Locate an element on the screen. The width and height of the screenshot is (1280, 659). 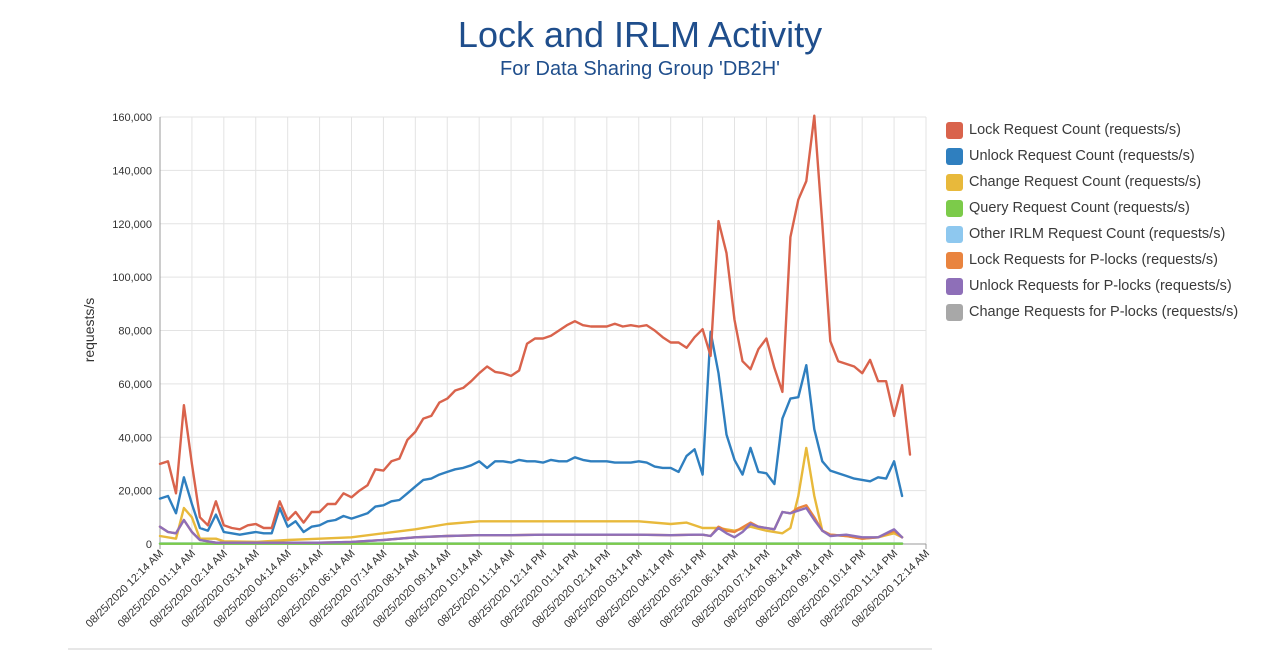
y-tick-label: 60,000 is located at coordinates (135, 385).